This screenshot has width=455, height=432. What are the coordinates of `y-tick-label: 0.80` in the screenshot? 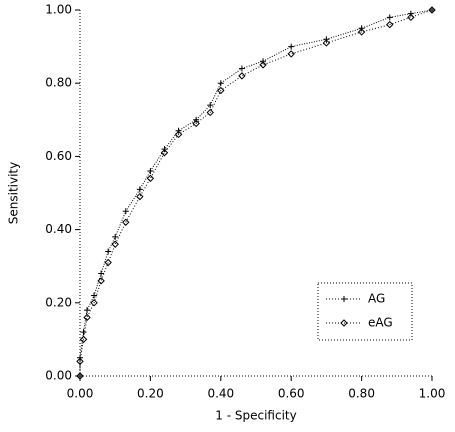 It's located at (58, 83).